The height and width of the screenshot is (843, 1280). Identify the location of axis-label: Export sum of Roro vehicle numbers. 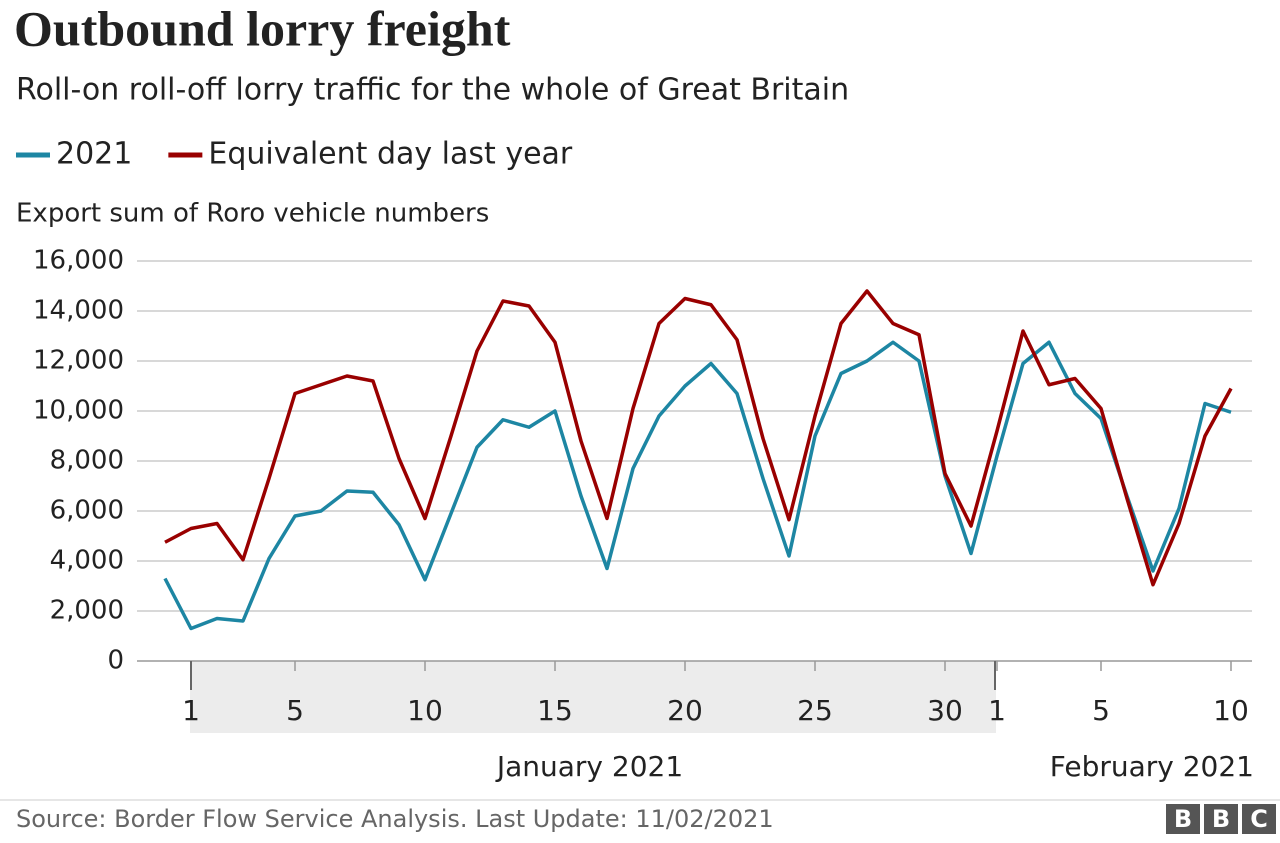
(252, 214).